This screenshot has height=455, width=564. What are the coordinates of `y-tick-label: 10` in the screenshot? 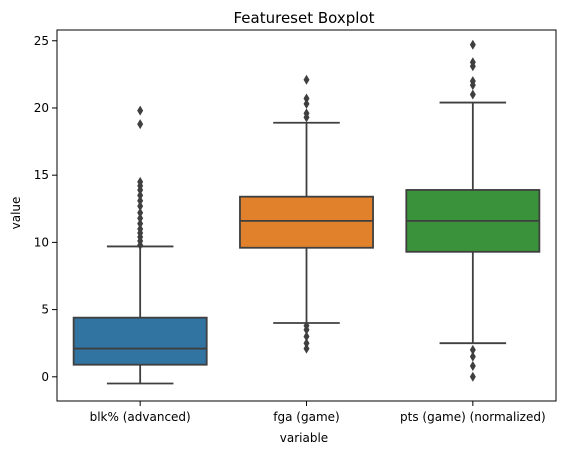 It's located at (41, 242).